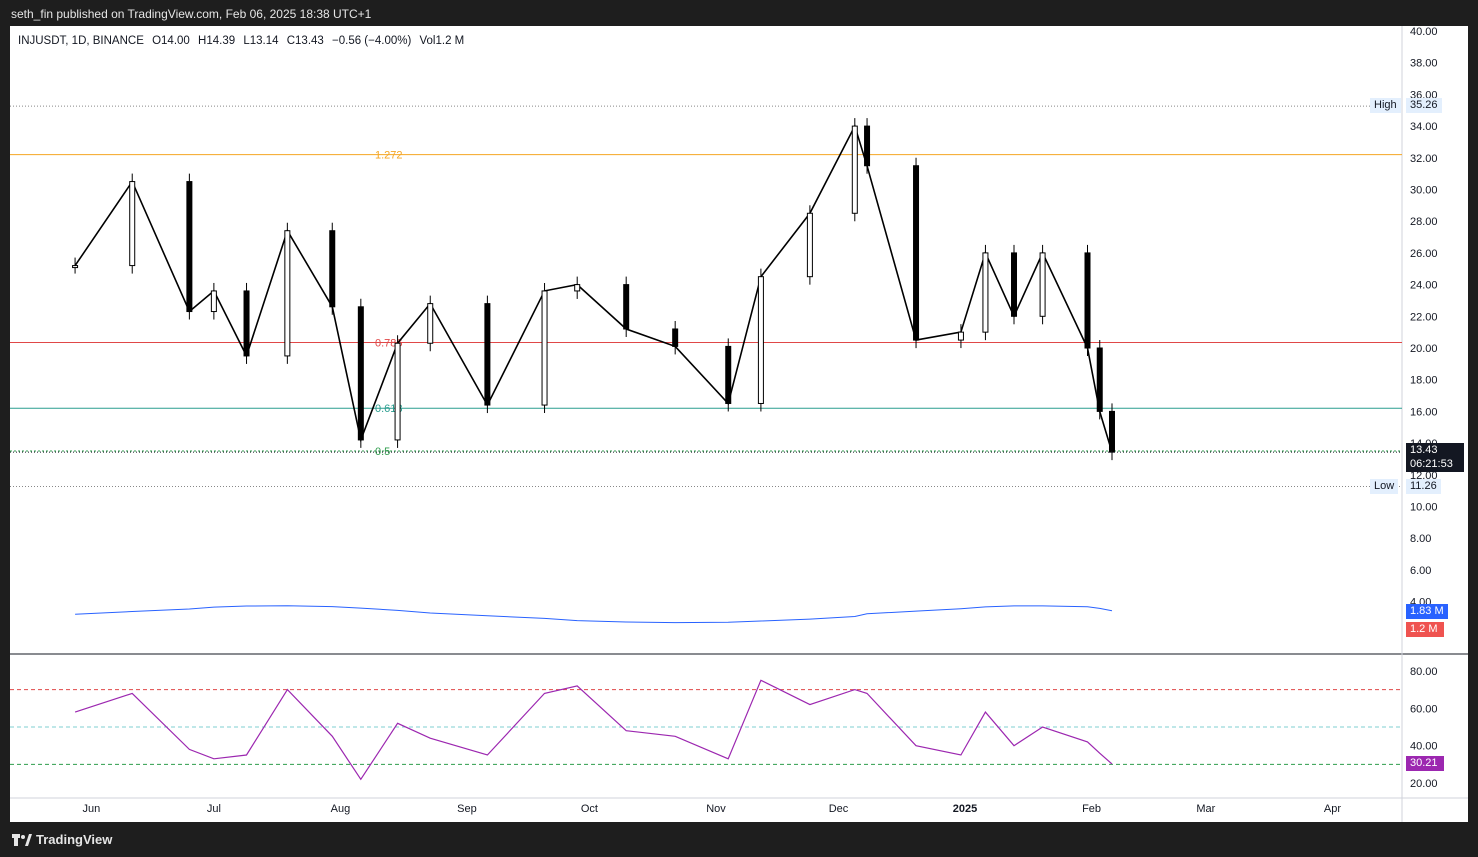 This screenshot has height=857, width=1478. I want to click on legend-symbol: INJUSDT, 1D, BINANCE, so click(81, 41).